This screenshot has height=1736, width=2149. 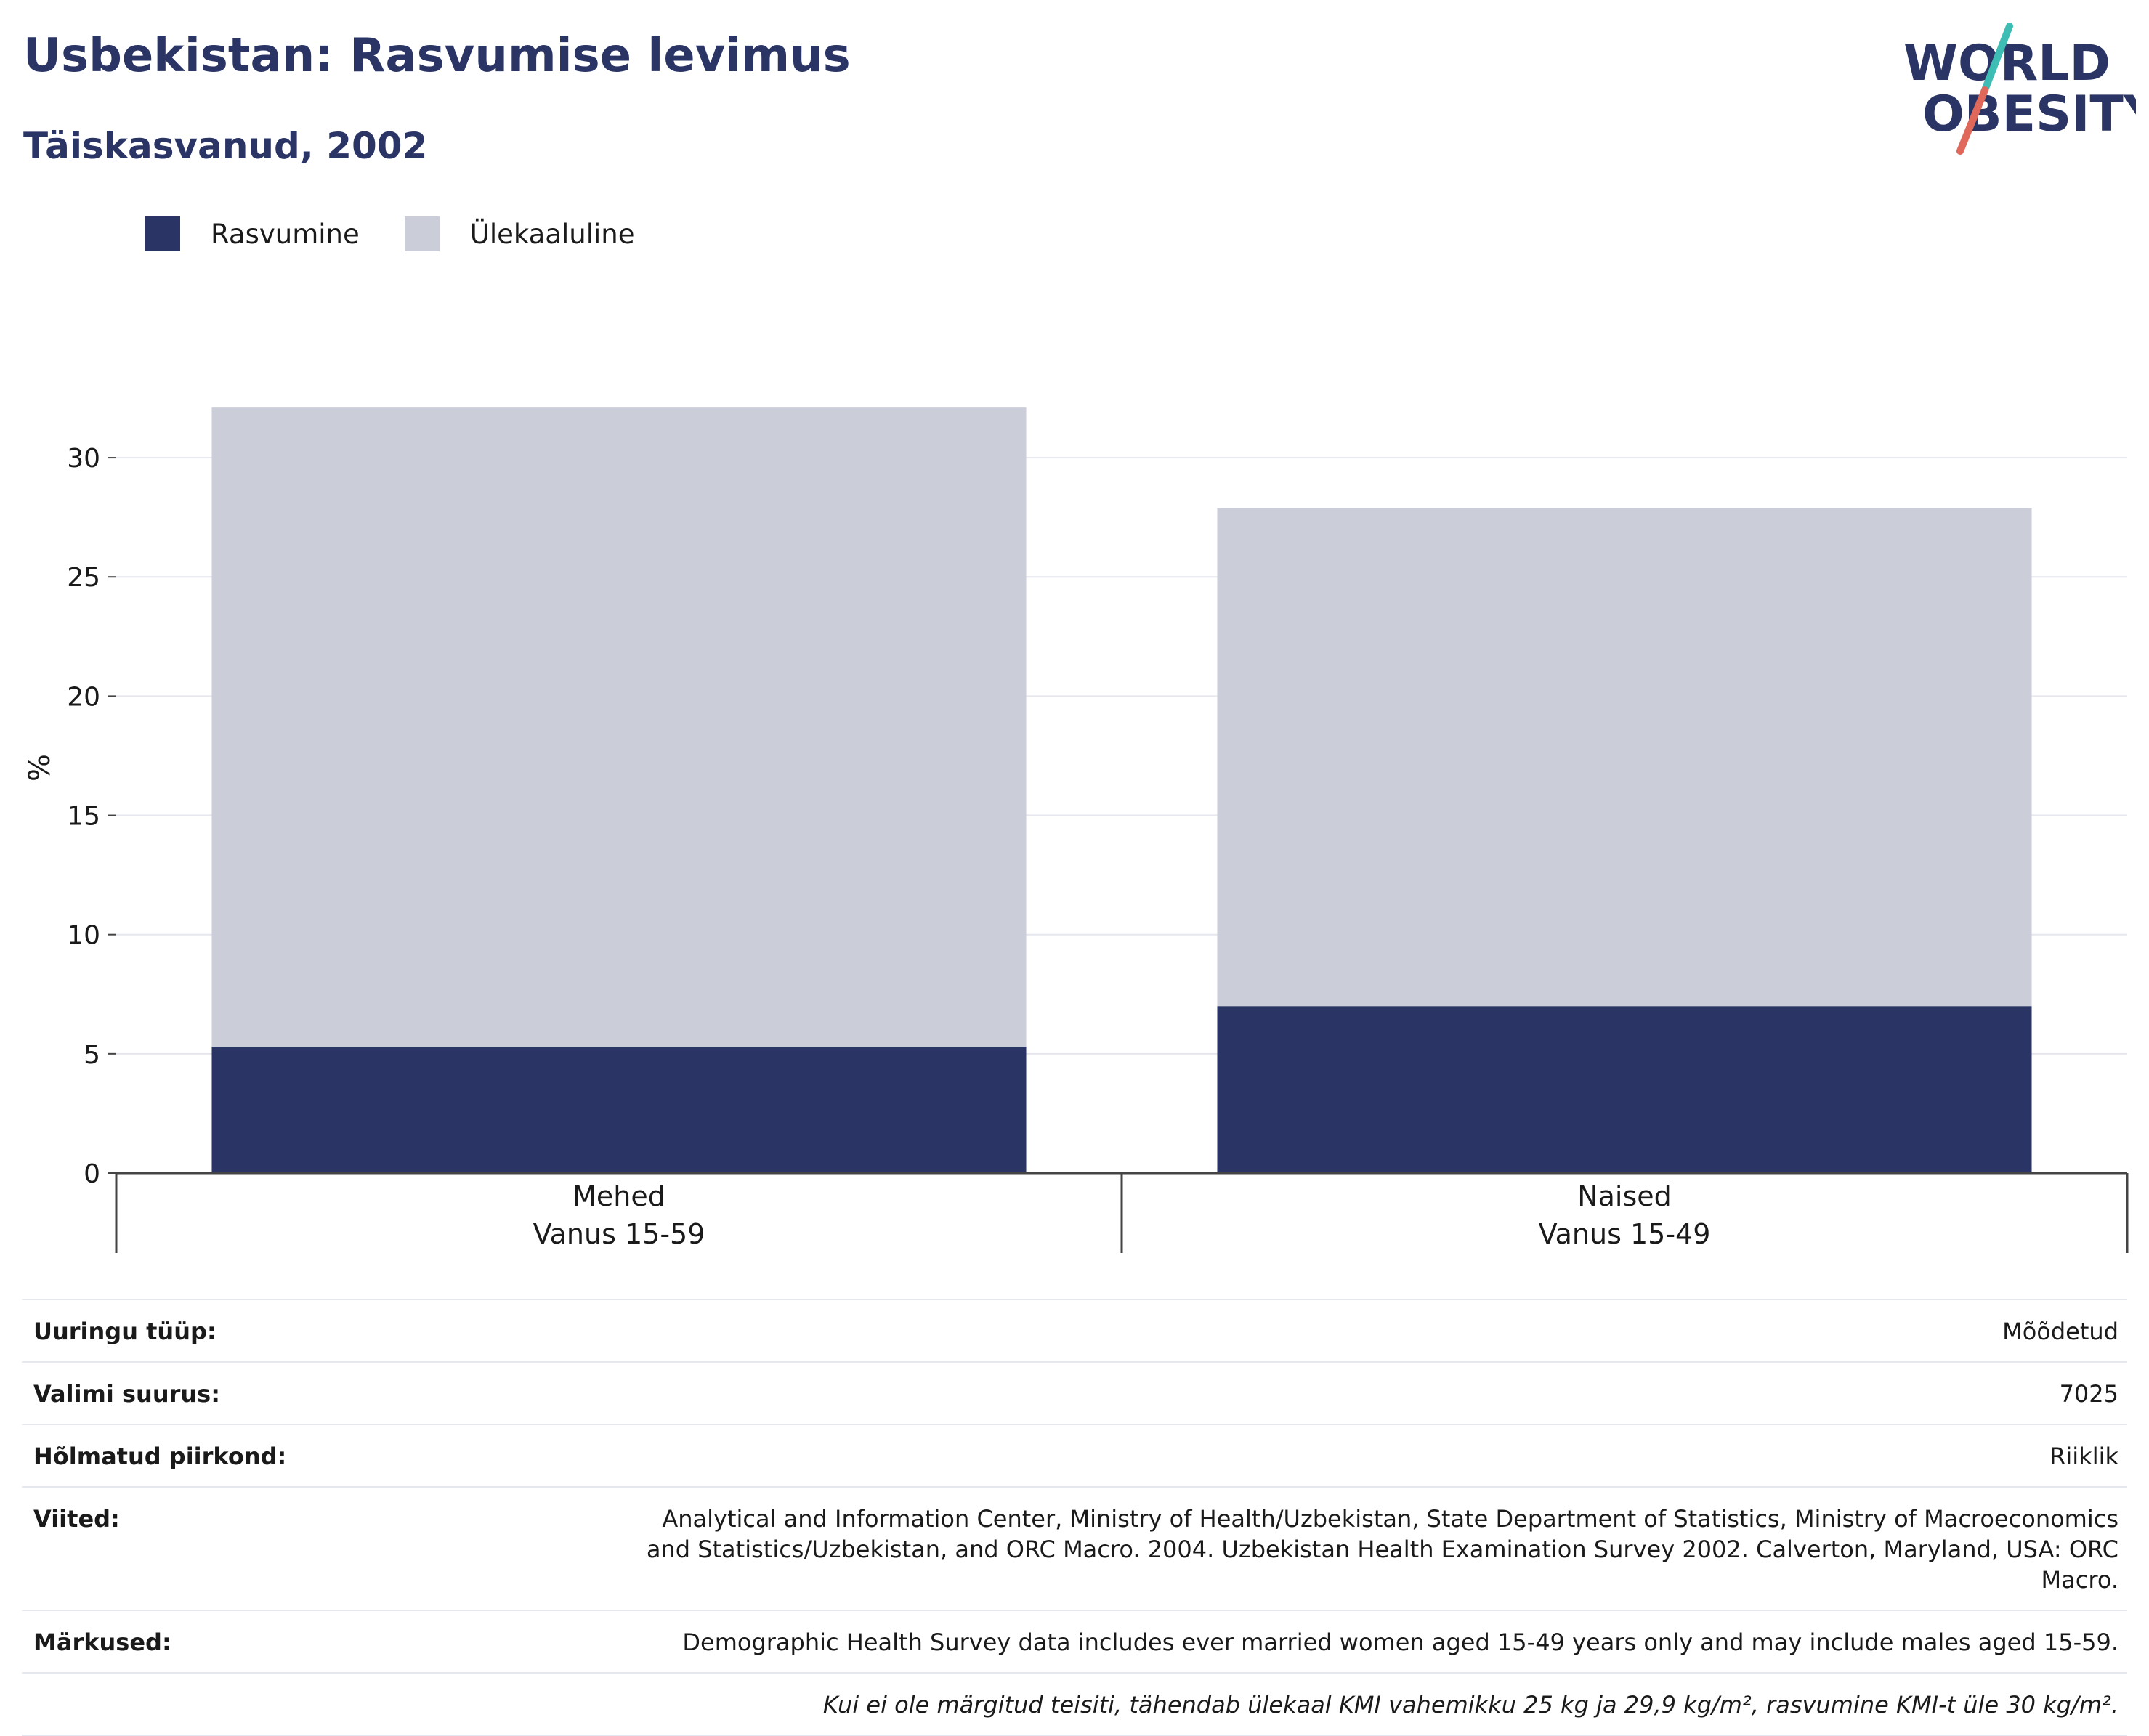 What do you see at coordinates (1972, 120) in the screenshot?
I see `logo-slash-bottom` at bounding box center [1972, 120].